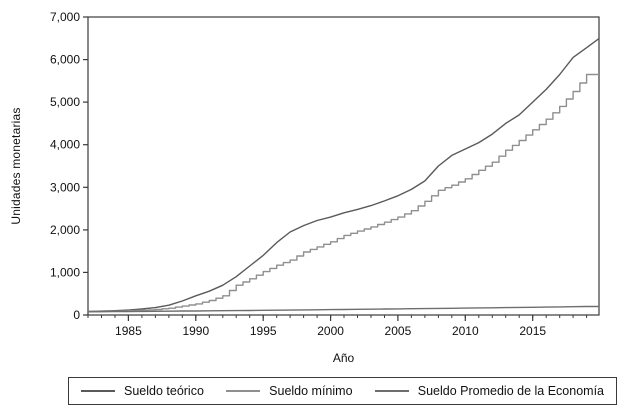 This screenshot has width=630, height=416. Describe the element at coordinates (330, 331) in the screenshot. I see `x-tick-label: 2000` at that location.